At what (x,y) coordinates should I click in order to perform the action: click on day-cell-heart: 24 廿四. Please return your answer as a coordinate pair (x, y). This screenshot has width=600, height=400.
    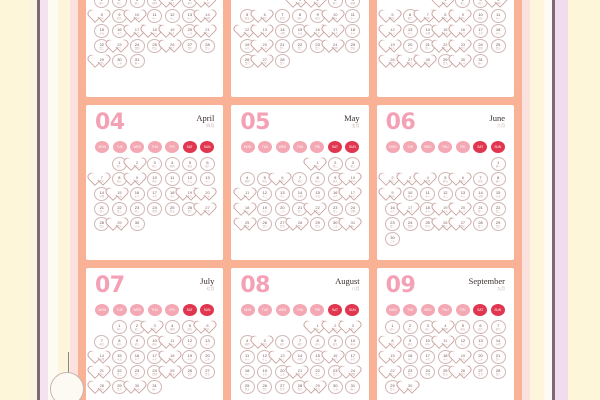
    Looking at the image, I should click on (352, 372).